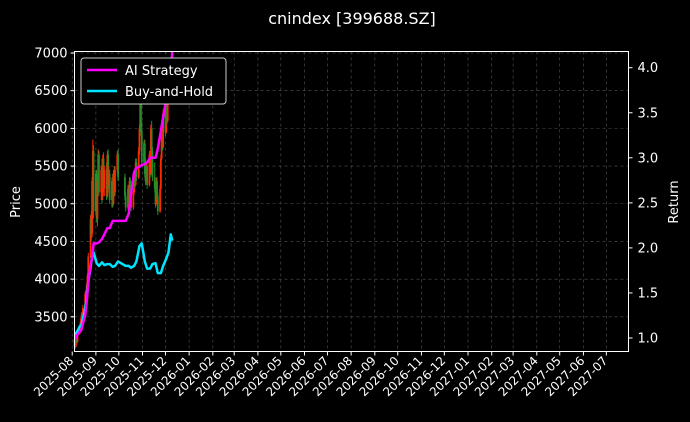 This screenshot has height=422, width=690. I want to click on y-tick-label-left: 5000, so click(50, 204).